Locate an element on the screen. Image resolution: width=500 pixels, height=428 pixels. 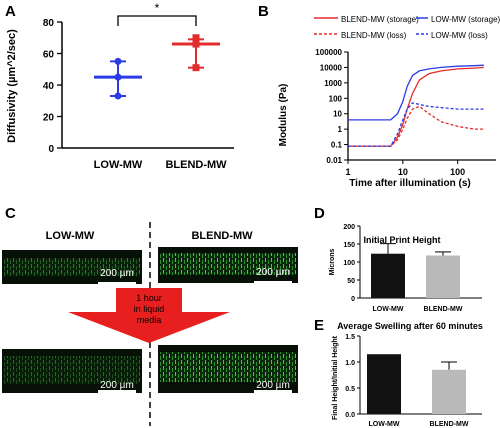
d-y-tick-label: 150 is located at coordinates (349, 245).